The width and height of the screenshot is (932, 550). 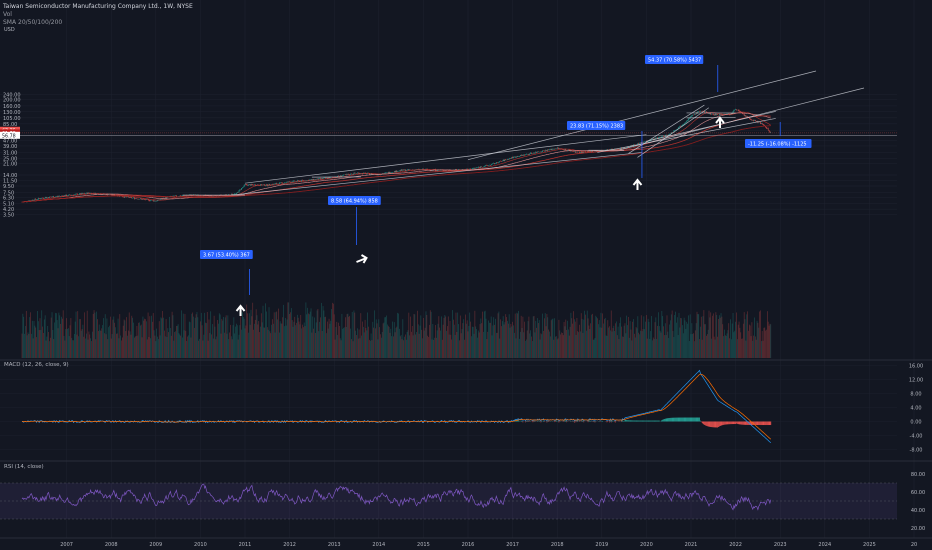 I want to click on macd-axis-tick: -8.00, so click(x=916, y=451).